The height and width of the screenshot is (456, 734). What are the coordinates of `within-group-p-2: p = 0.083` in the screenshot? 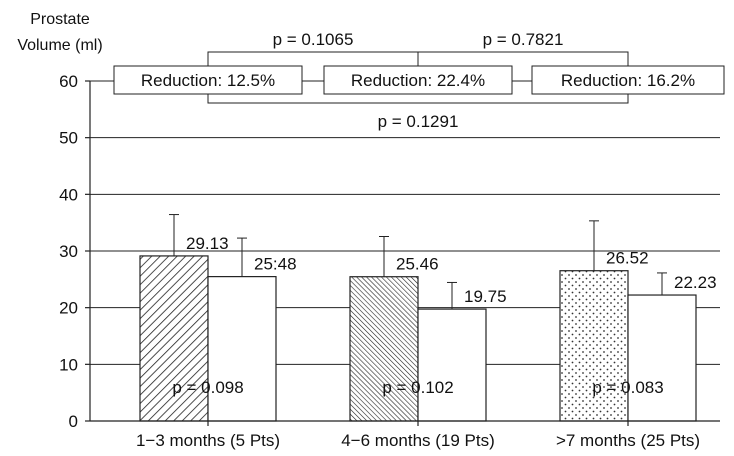 It's located at (627, 387).